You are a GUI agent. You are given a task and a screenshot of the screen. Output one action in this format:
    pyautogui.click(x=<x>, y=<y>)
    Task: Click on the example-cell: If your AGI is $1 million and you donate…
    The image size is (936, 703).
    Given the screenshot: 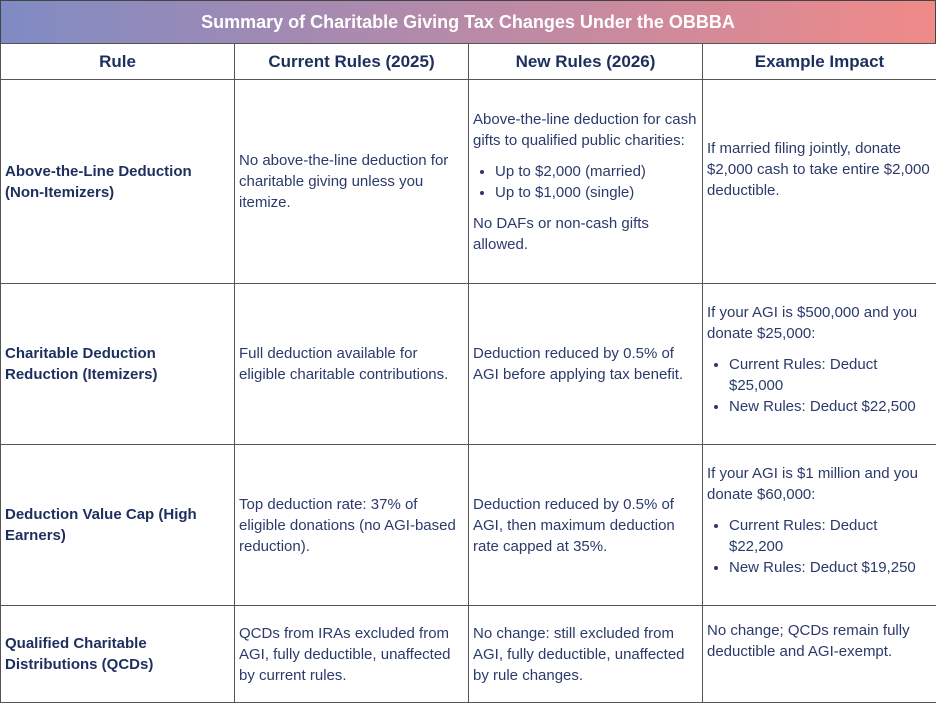 What is the action you would take?
    pyautogui.click(x=819, y=525)
    